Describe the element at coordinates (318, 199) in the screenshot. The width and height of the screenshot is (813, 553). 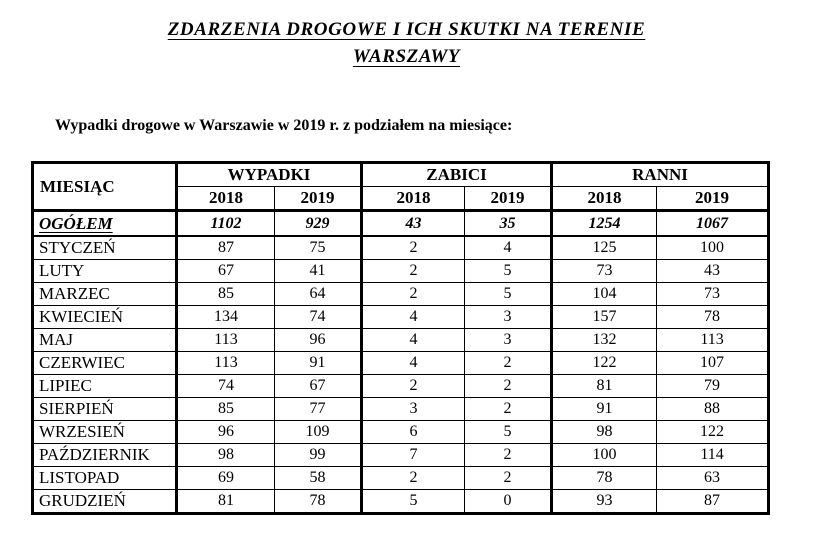
I see `col-header-wypadki-2019: 2019` at that location.